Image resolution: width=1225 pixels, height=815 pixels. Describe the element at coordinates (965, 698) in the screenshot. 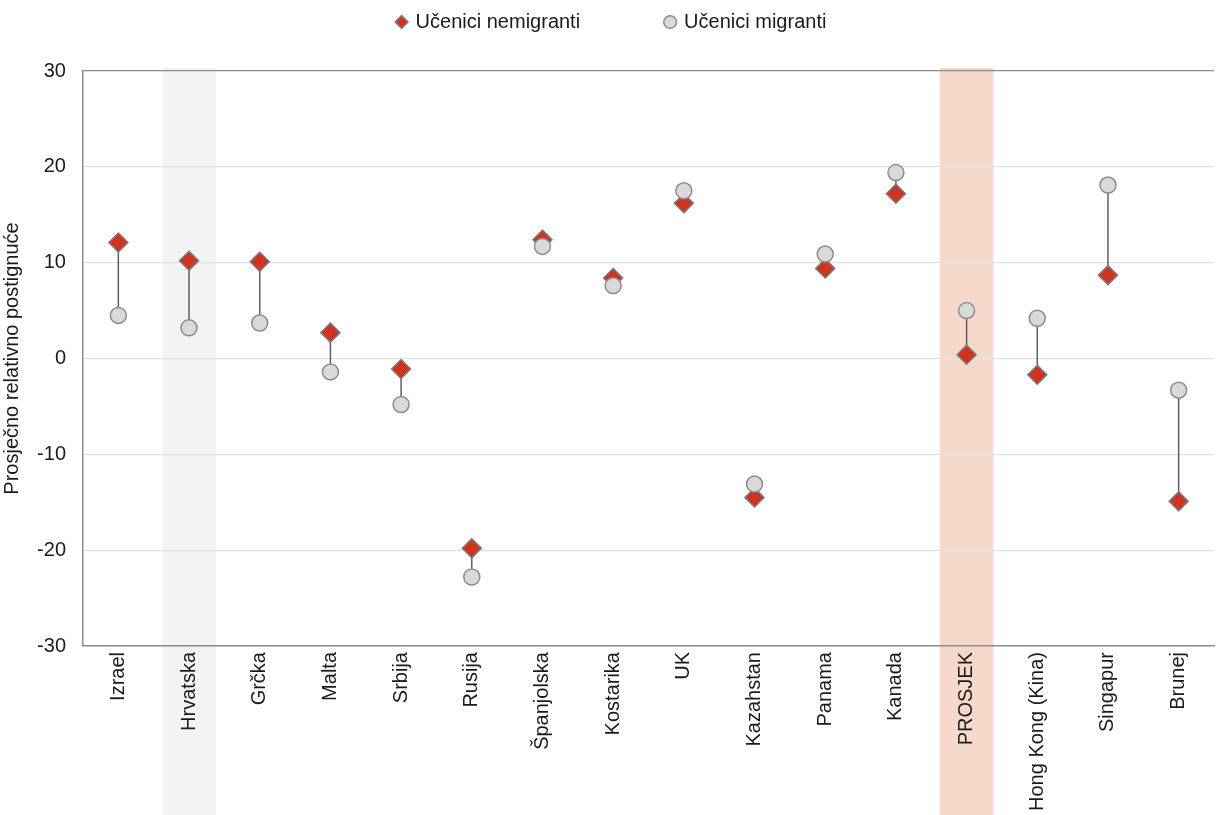

I see `x-tick-label: PROSJEK` at that location.